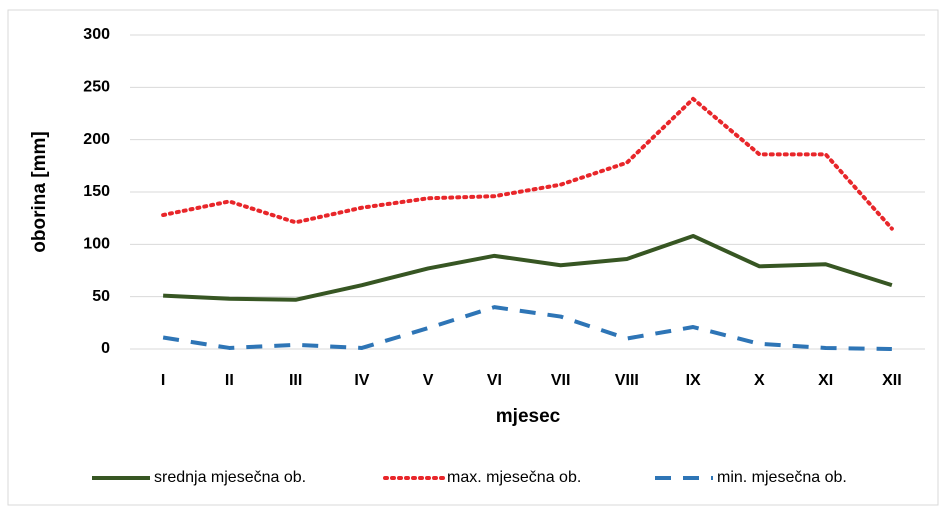 The image size is (939, 506). I want to click on y-tick-label: 200, so click(96, 139).